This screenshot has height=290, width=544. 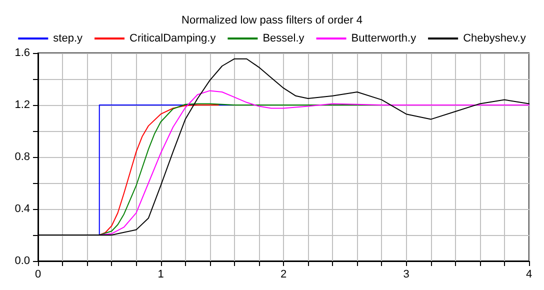 What do you see at coordinates (22, 105) in the screenshot?
I see `y-tick-label: 1.2` at bounding box center [22, 105].